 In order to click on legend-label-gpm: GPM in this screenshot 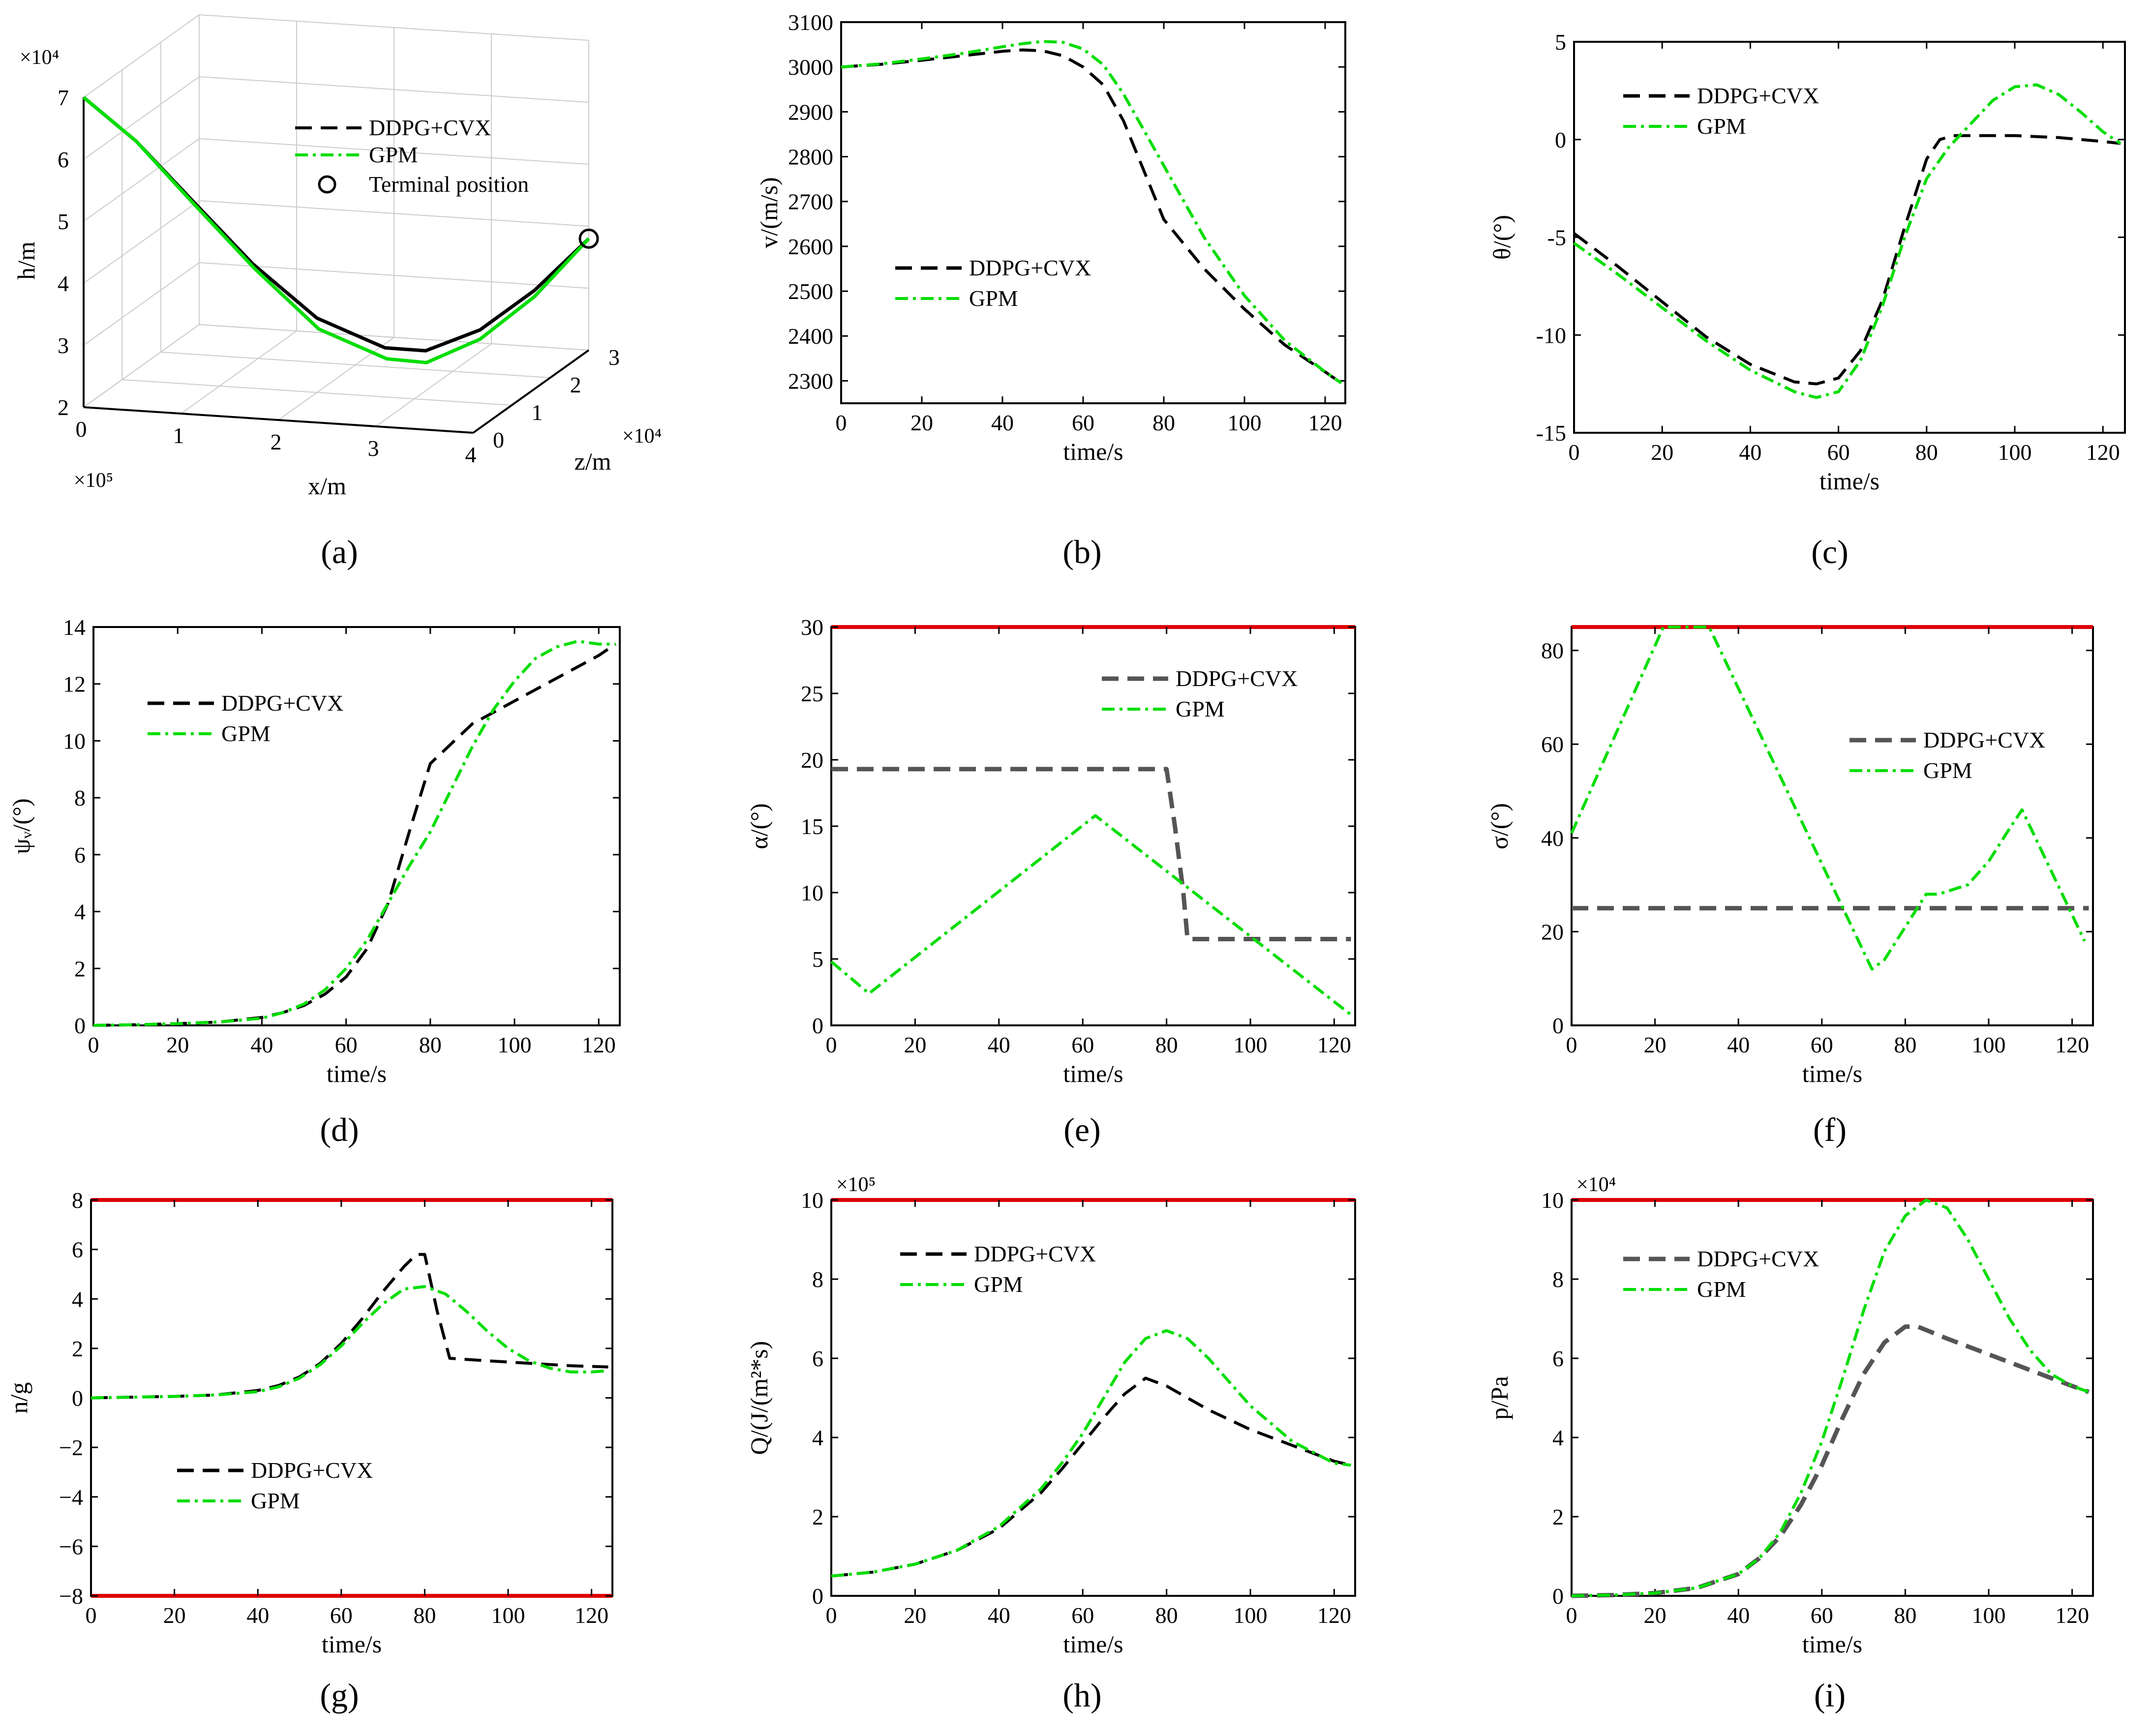, I will do `click(998, 1284)`.